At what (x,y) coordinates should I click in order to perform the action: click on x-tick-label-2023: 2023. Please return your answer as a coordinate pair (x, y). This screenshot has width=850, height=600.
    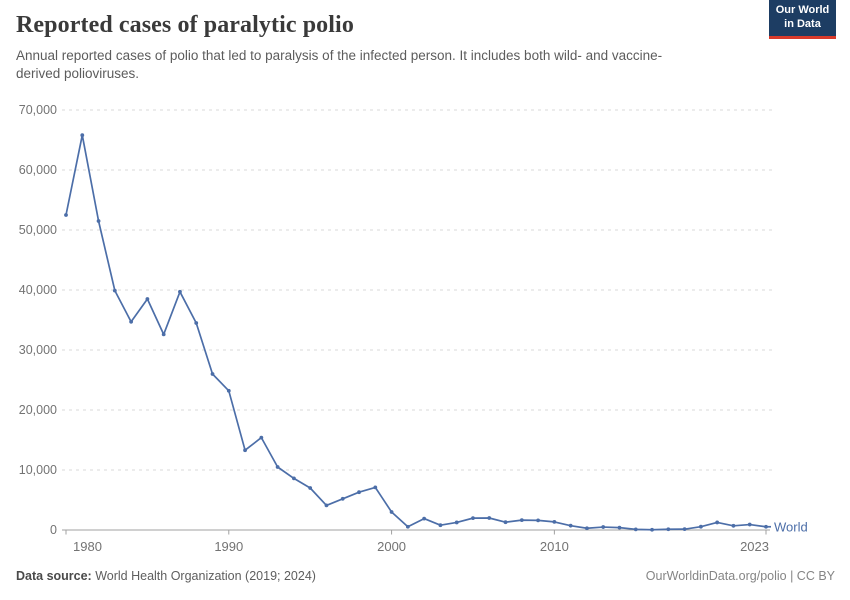
    Looking at the image, I should click on (754, 546).